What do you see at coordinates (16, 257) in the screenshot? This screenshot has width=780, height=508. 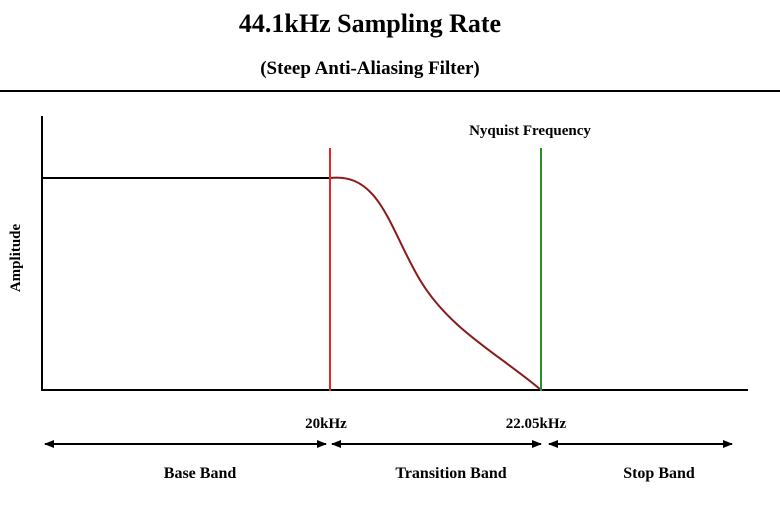 I see `y-axis-label: Amplitude` at bounding box center [16, 257].